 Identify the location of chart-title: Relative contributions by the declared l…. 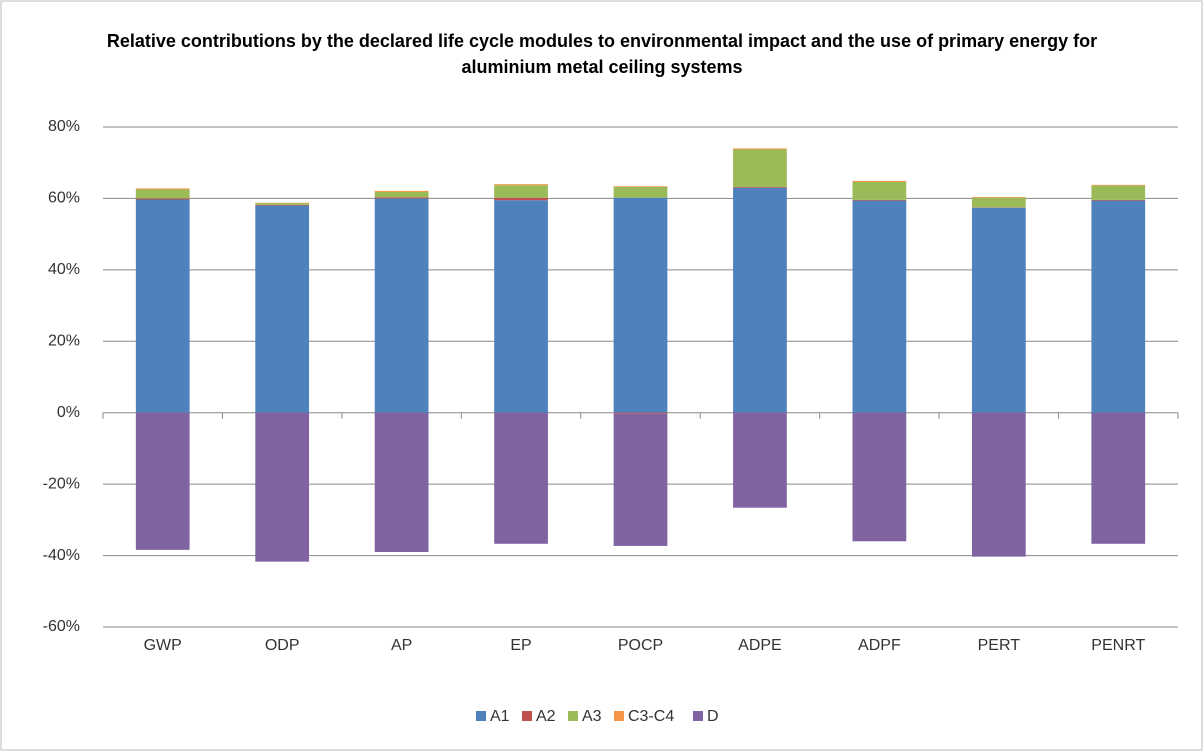
(602, 54).